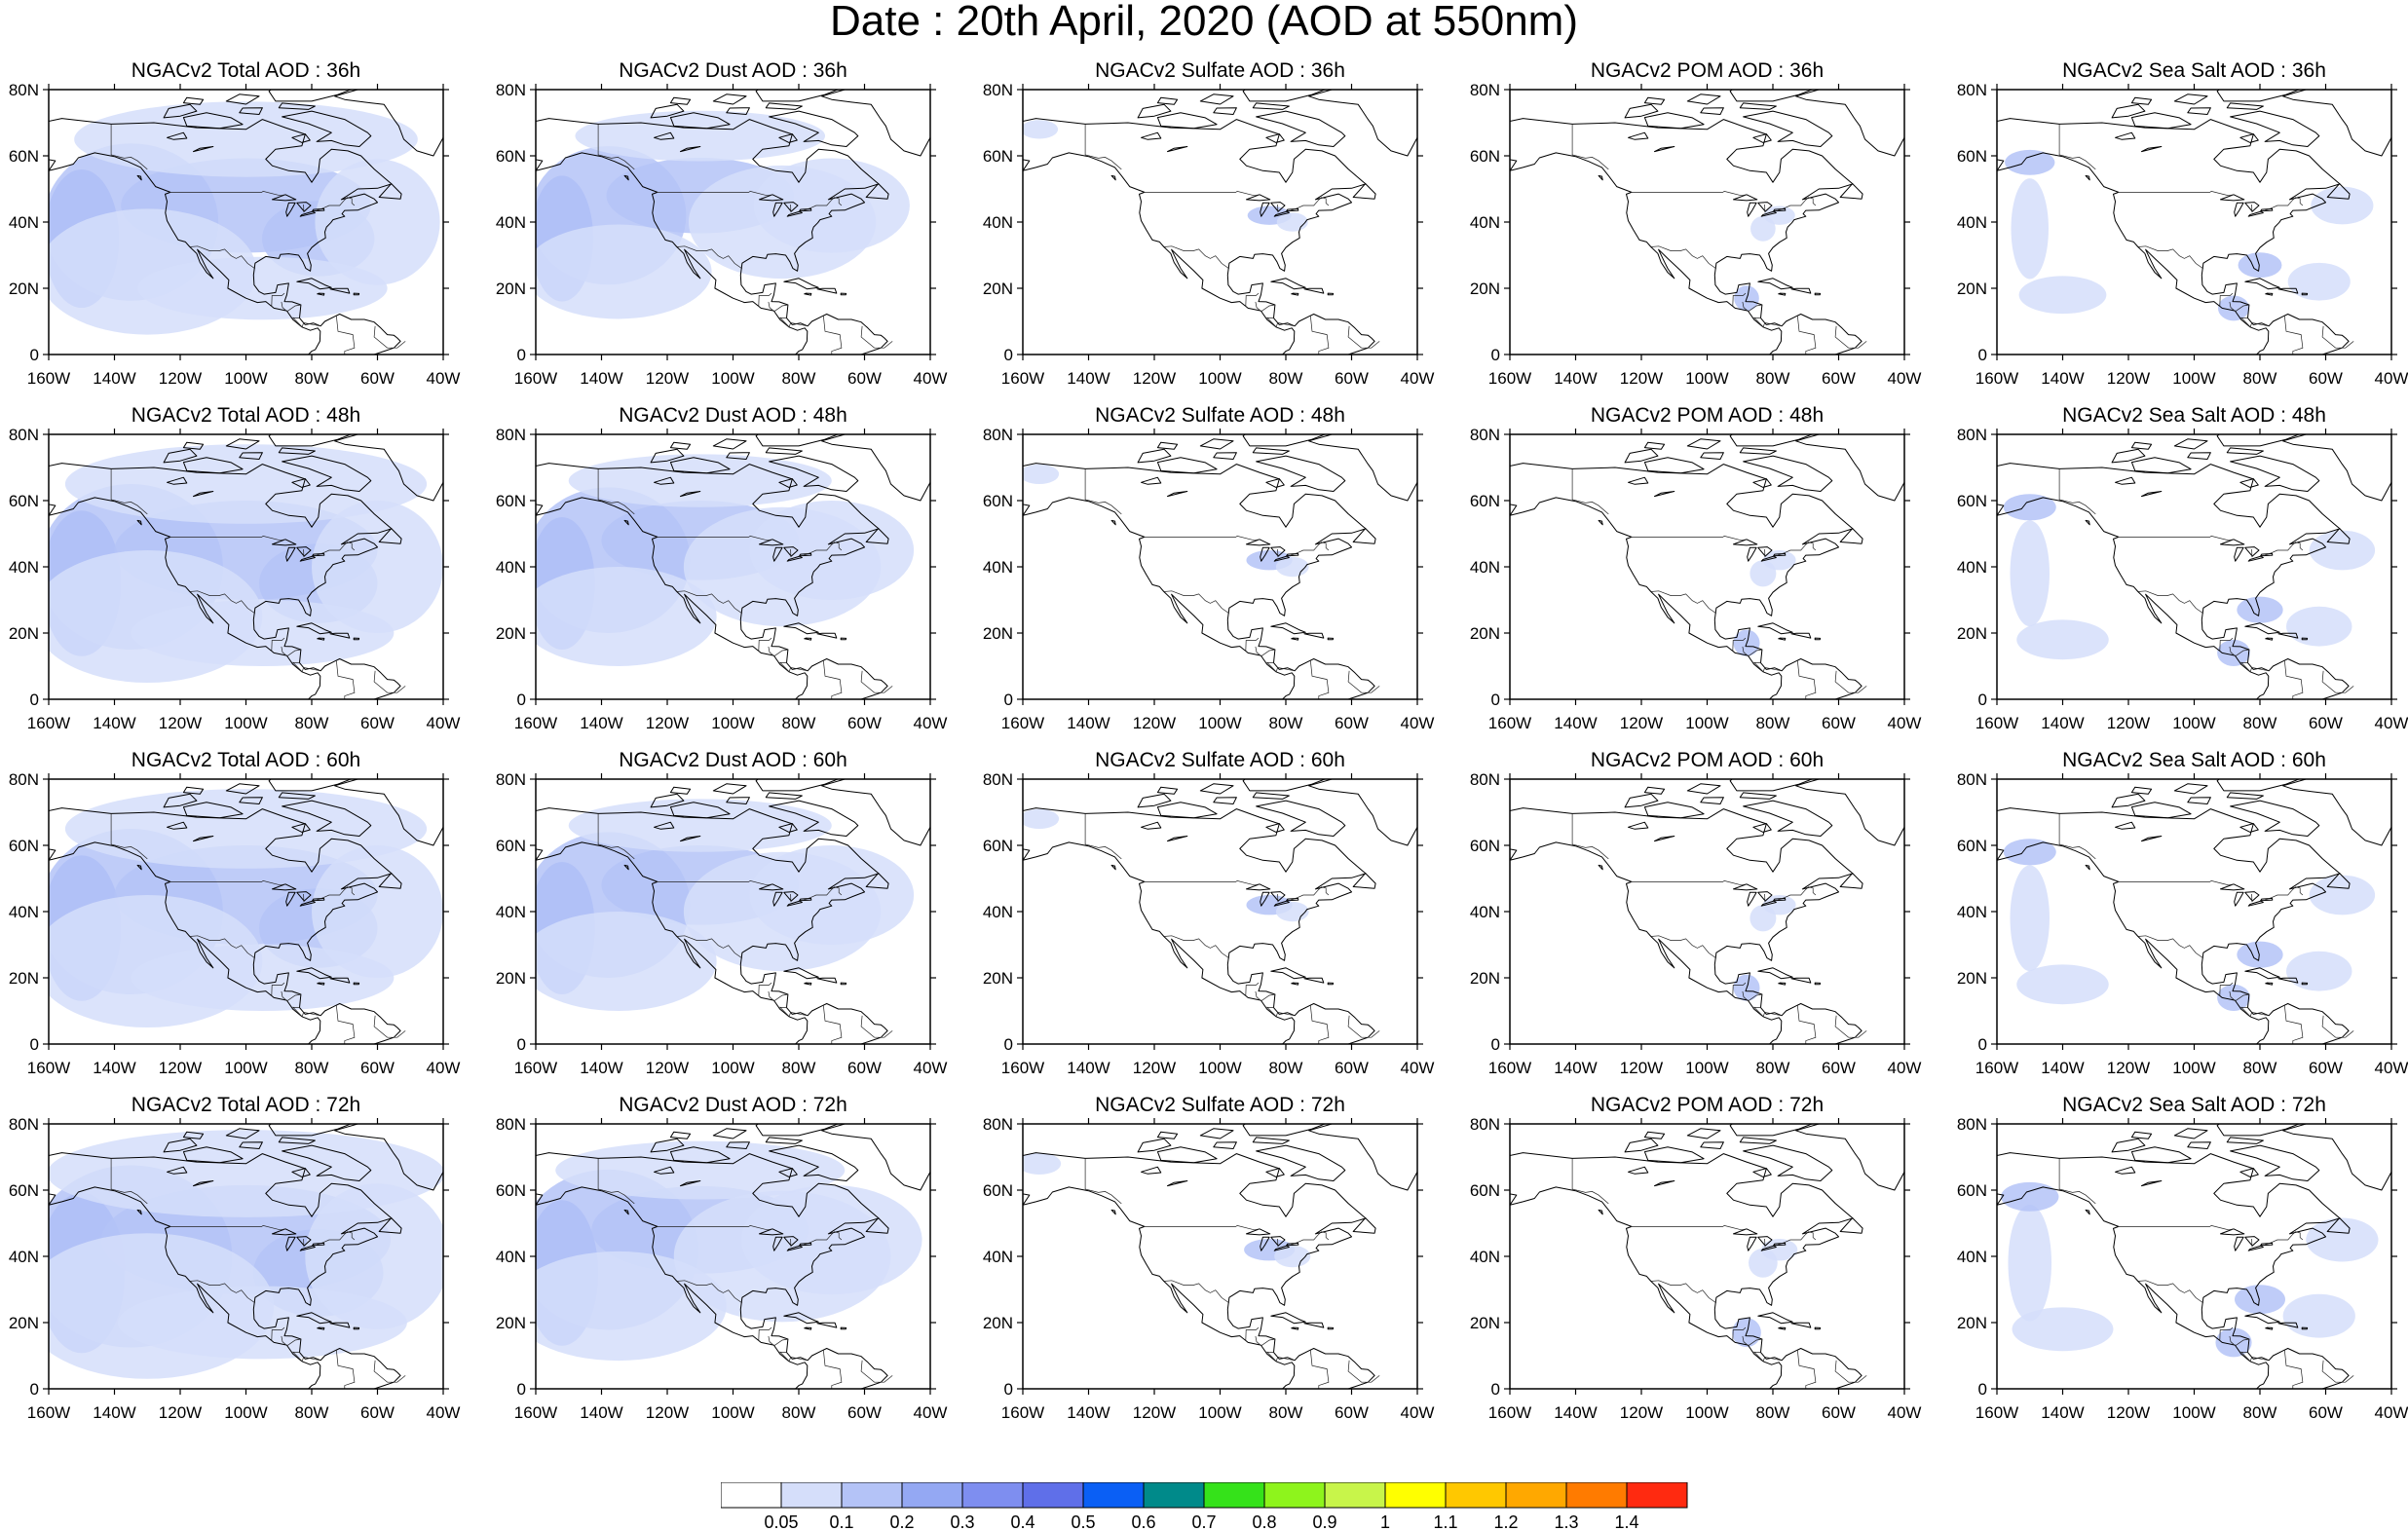 The width and height of the screenshot is (2408, 1531). Describe the element at coordinates (1415, 1495) in the screenshot. I see `colorbar-swatch` at that location.